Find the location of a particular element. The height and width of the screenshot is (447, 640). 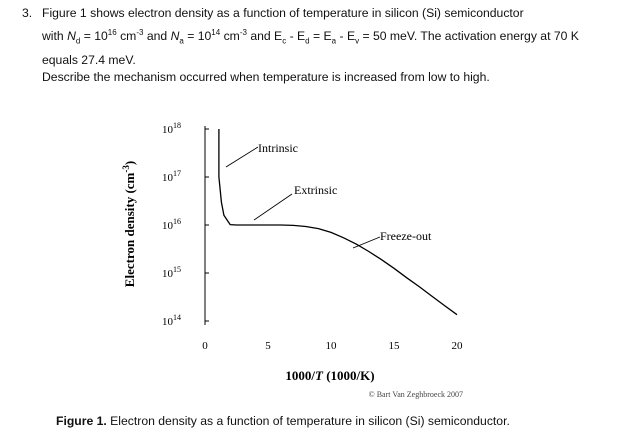

copyright-note: © Bart Van Zeghbroeck 2007 is located at coordinates (416, 394).